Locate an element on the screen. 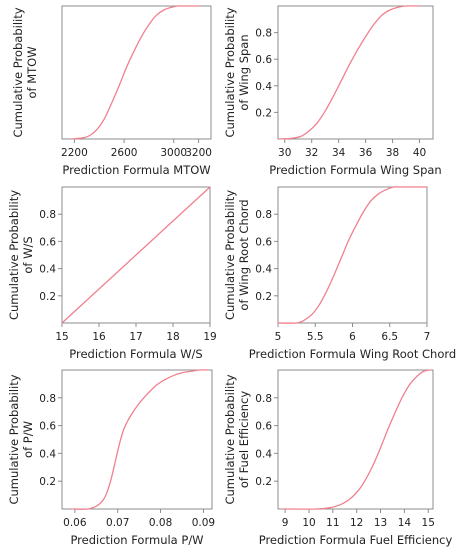 The image size is (458, 550). x-tick-label: 7 is located at coordinates (427, 337).